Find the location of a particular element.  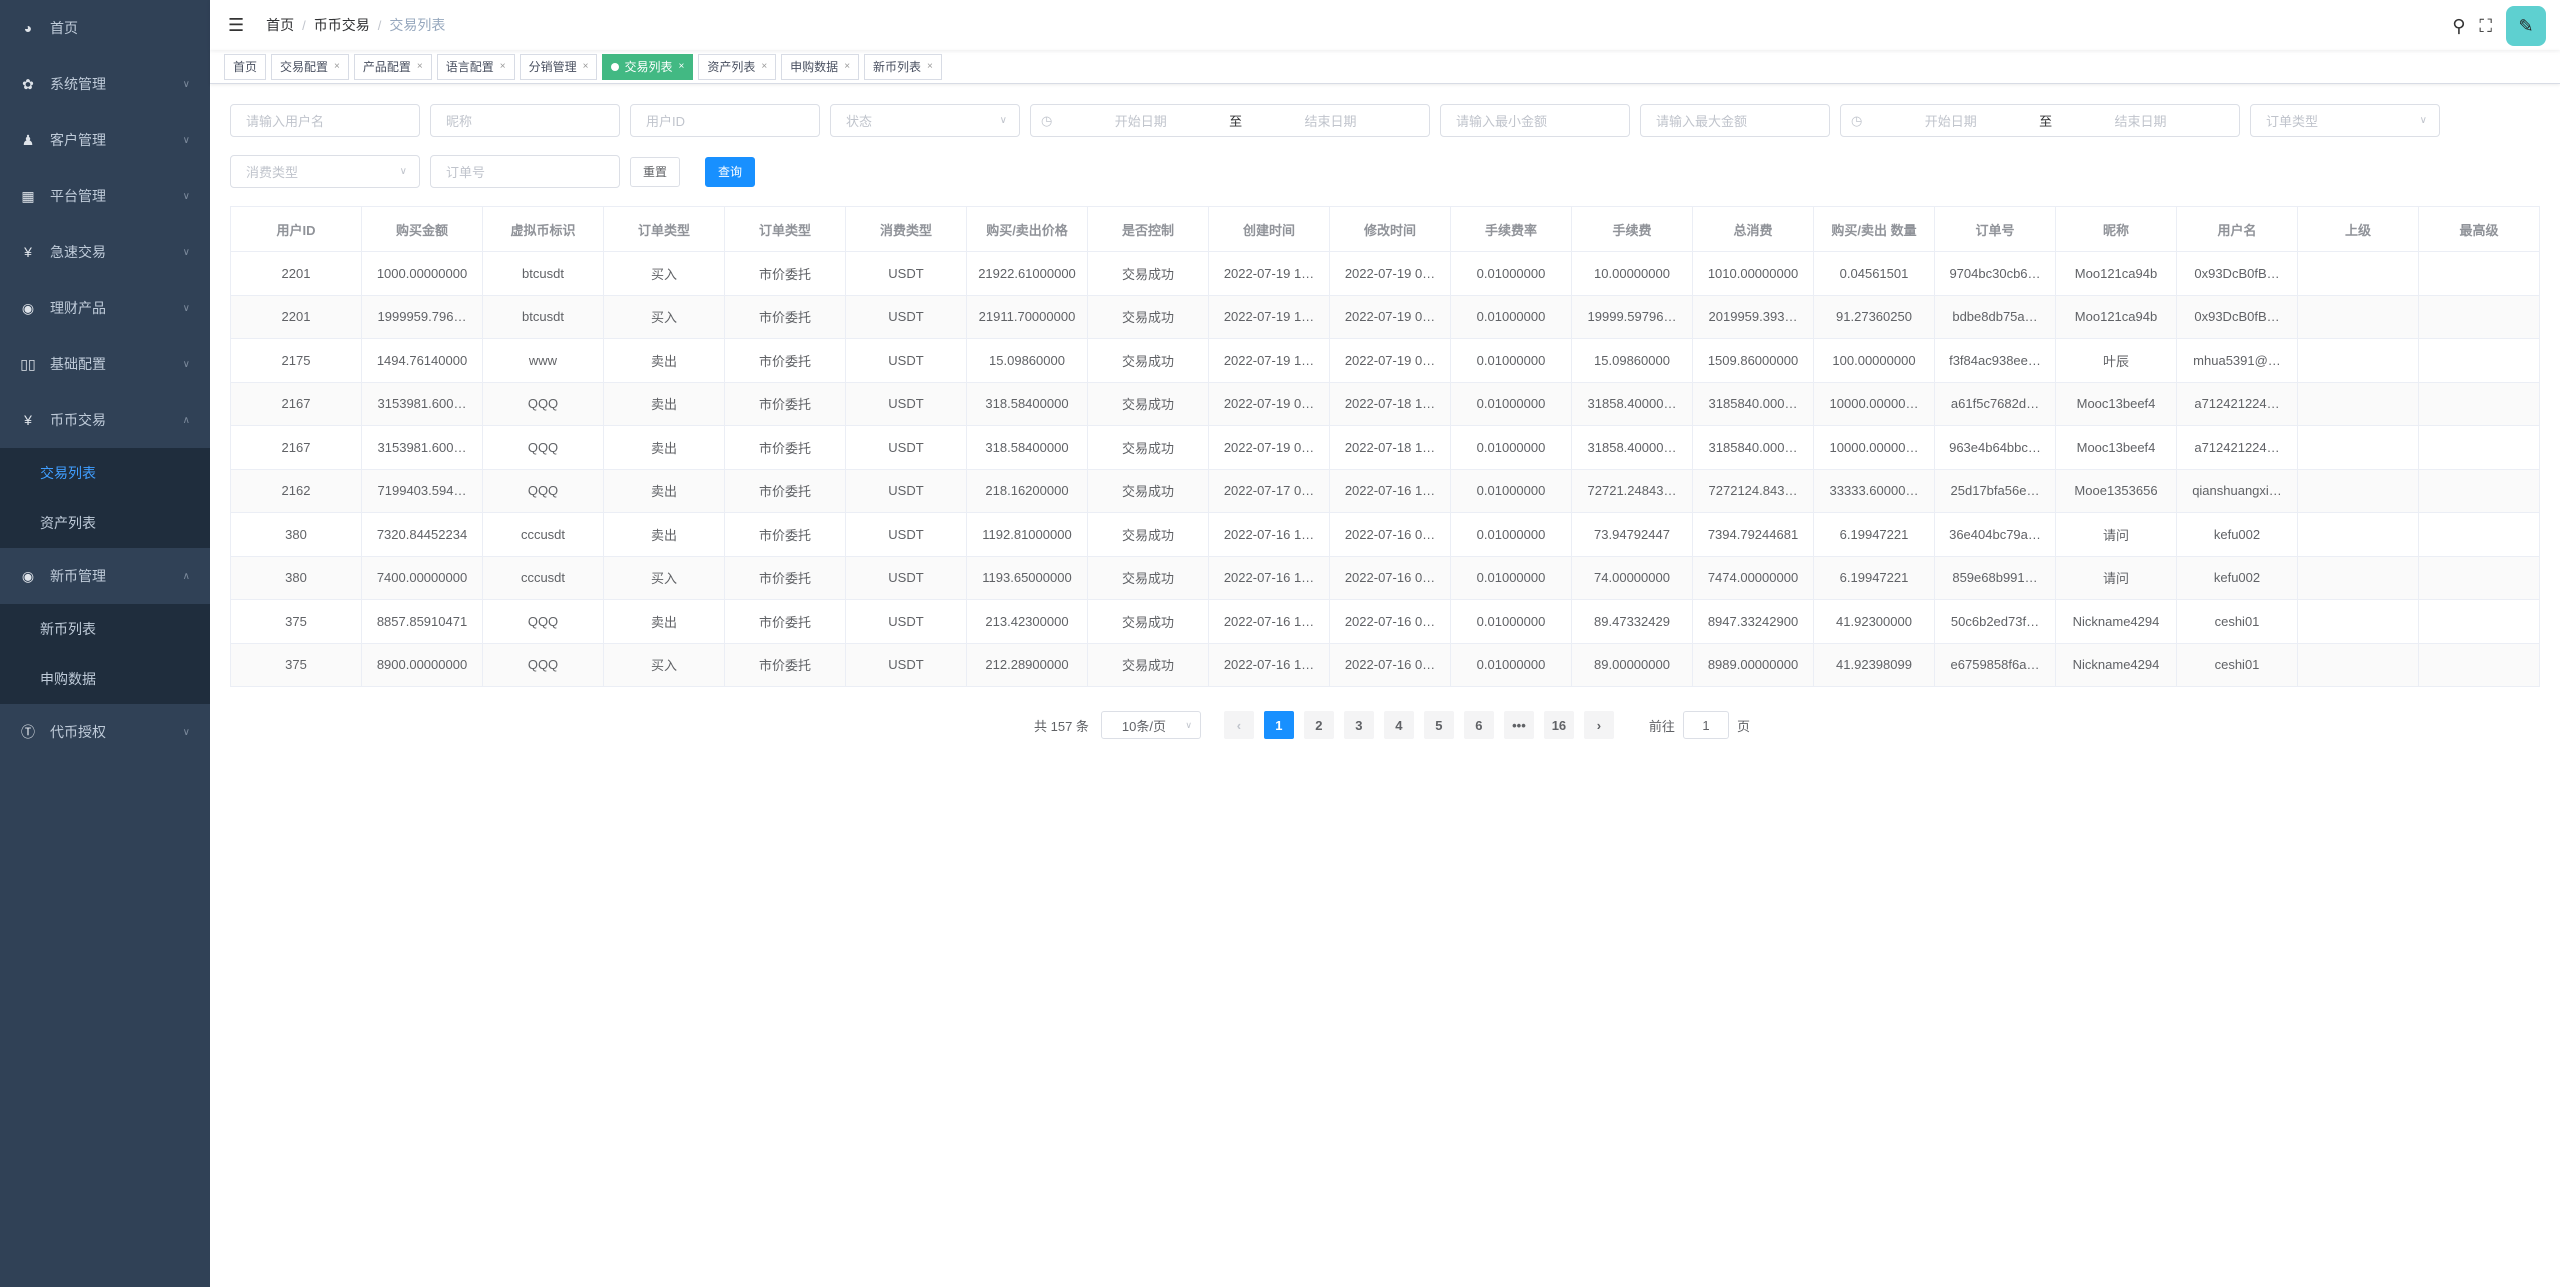

consume-type-select: 消费类型 ∨ is located at coordinates (325, 171).